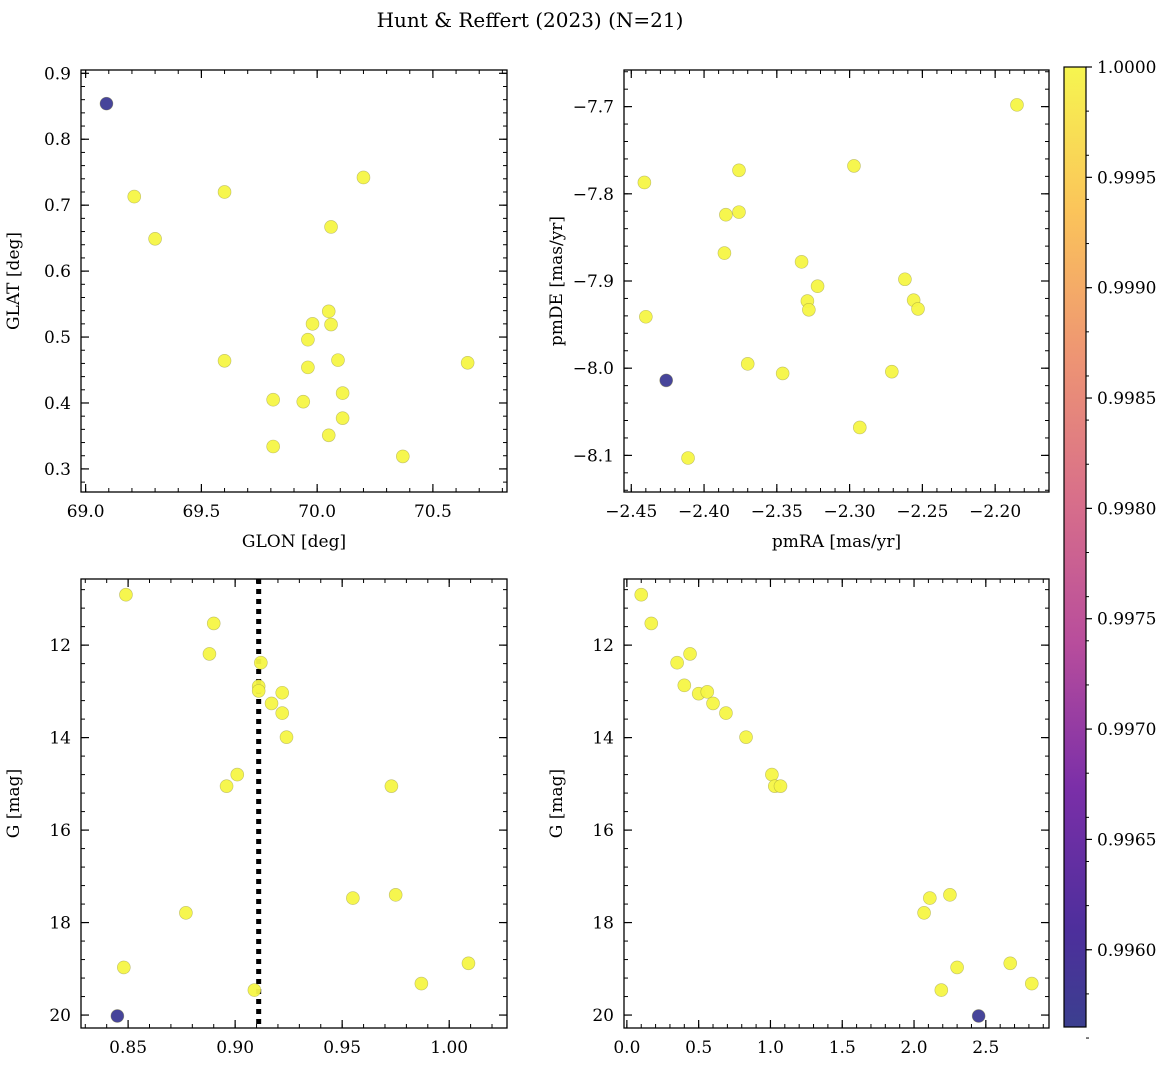  What do you see at coordinates (530, 20) in the screenshot?
I see `figure-title: Hunt & Reffert (2023) (N=21)` at bounding box center [530, 20].